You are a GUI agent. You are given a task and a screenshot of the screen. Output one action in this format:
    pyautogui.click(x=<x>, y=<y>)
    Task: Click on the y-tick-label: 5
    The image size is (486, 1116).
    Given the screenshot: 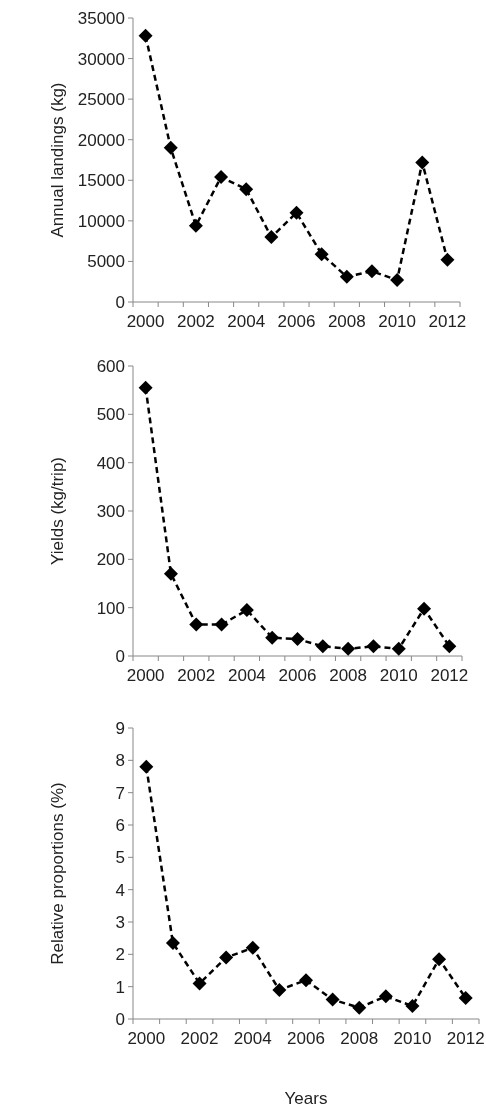 What is the action you would take?
    pyautogui.click(x=120, y=858)
    